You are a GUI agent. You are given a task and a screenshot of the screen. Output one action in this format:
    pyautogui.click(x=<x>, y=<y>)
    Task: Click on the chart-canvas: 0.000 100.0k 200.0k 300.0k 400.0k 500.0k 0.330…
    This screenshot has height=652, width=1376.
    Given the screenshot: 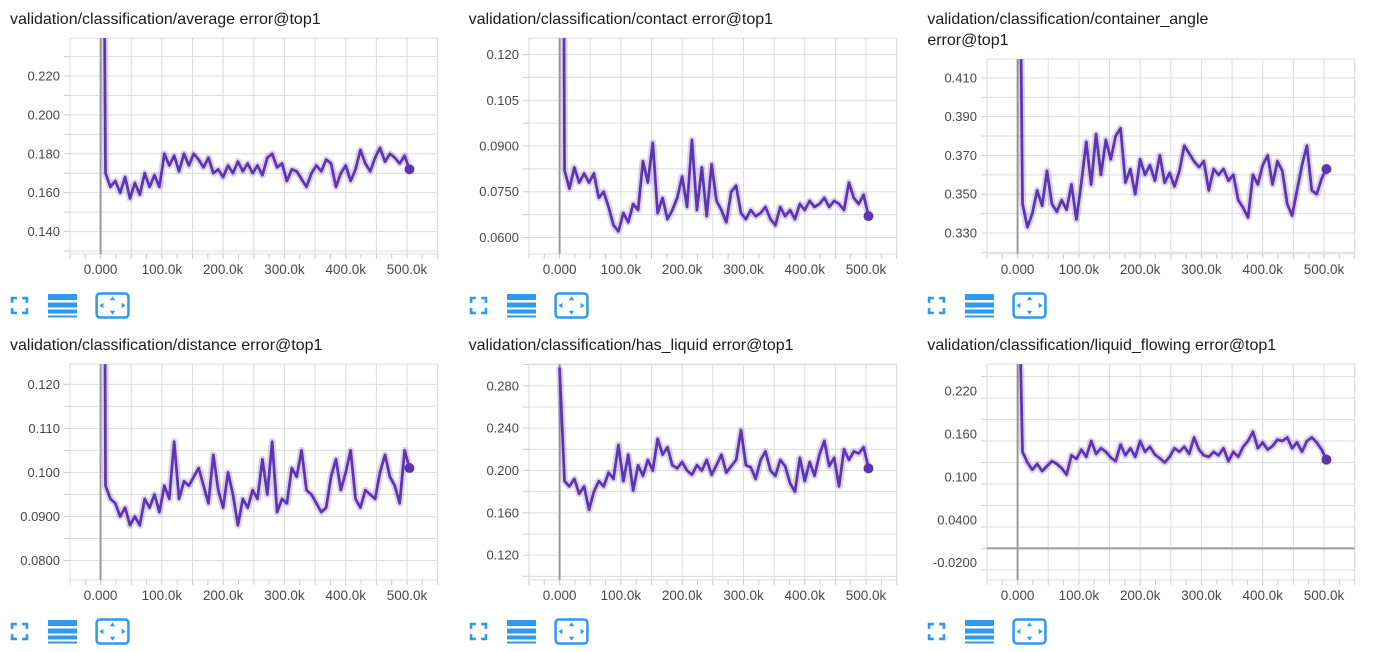 What is the action you would take?
    pyautogui.click(x=1146, y=168)
    